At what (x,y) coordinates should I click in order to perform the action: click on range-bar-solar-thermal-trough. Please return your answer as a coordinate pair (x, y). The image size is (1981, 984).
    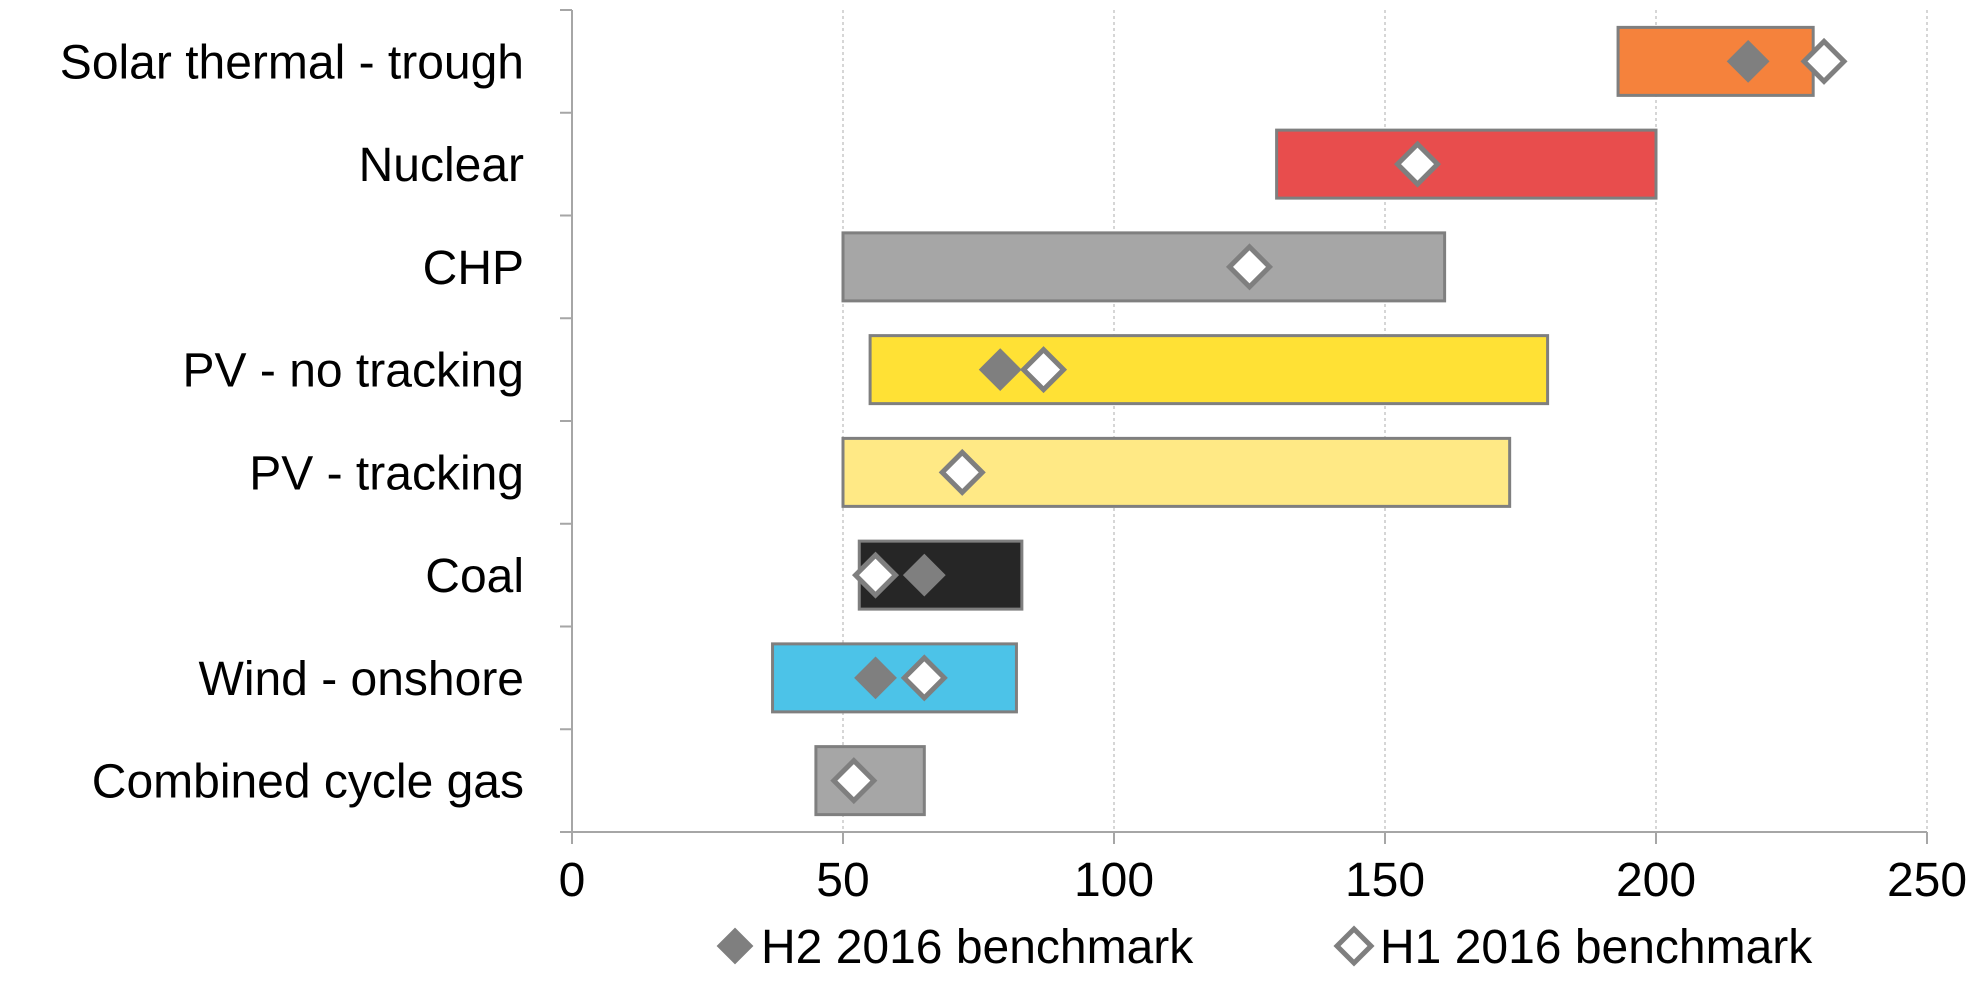
    Looking at the image, I should click on (1715, 61).